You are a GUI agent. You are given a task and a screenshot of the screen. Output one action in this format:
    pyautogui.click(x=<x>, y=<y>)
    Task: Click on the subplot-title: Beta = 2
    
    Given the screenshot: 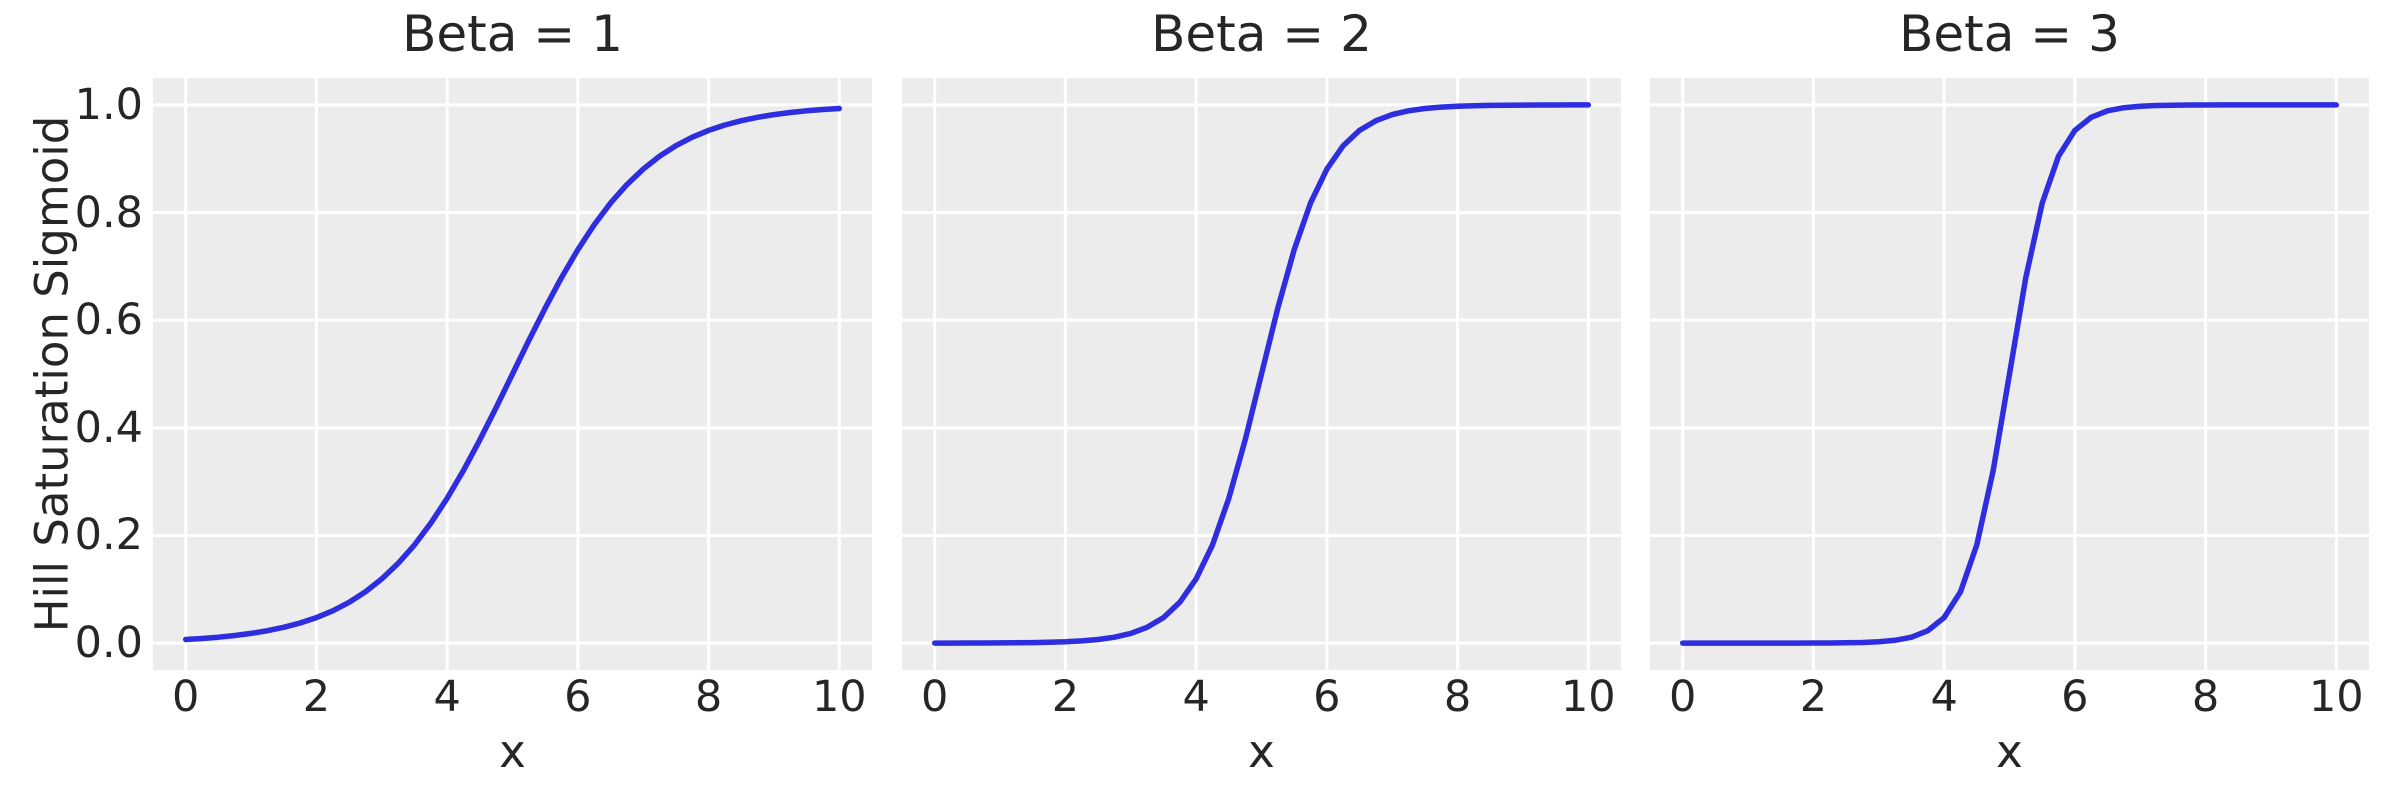 What is the action you would take?
    pyautogui.click(x=1261, y=34)
    